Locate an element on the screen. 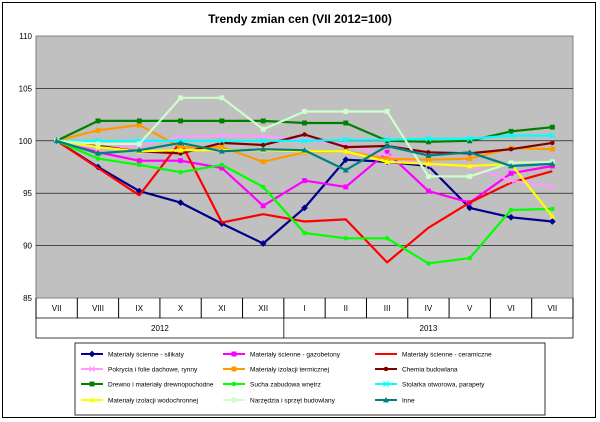 This screenshot has height=422, width=600. legend-label: Materiały ścienne - silikaty is located at coordinates (146, 355).